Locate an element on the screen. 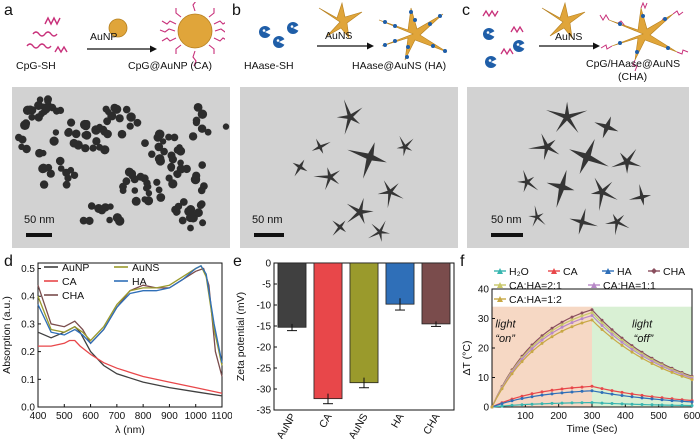 This screenshot has width=700, height=439. panel-d-letter: d is located at coordinates (8, 261).